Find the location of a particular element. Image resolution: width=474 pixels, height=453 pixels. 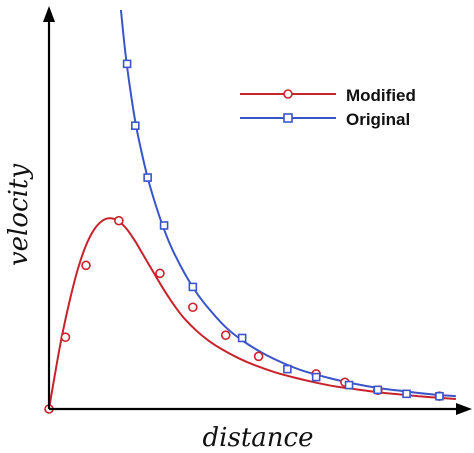

legend-label-modified: Modified is located at coordinates (381, 95).